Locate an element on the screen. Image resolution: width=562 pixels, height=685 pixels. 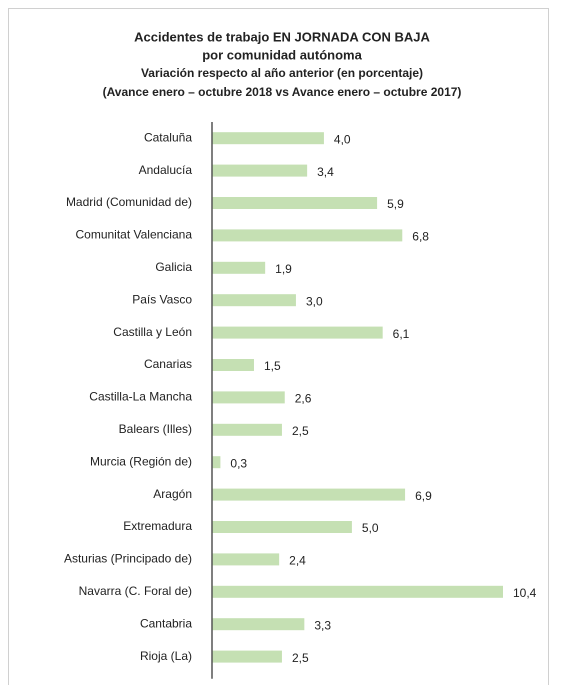
value-label: 3,4 is located at coordinates (325, 172).